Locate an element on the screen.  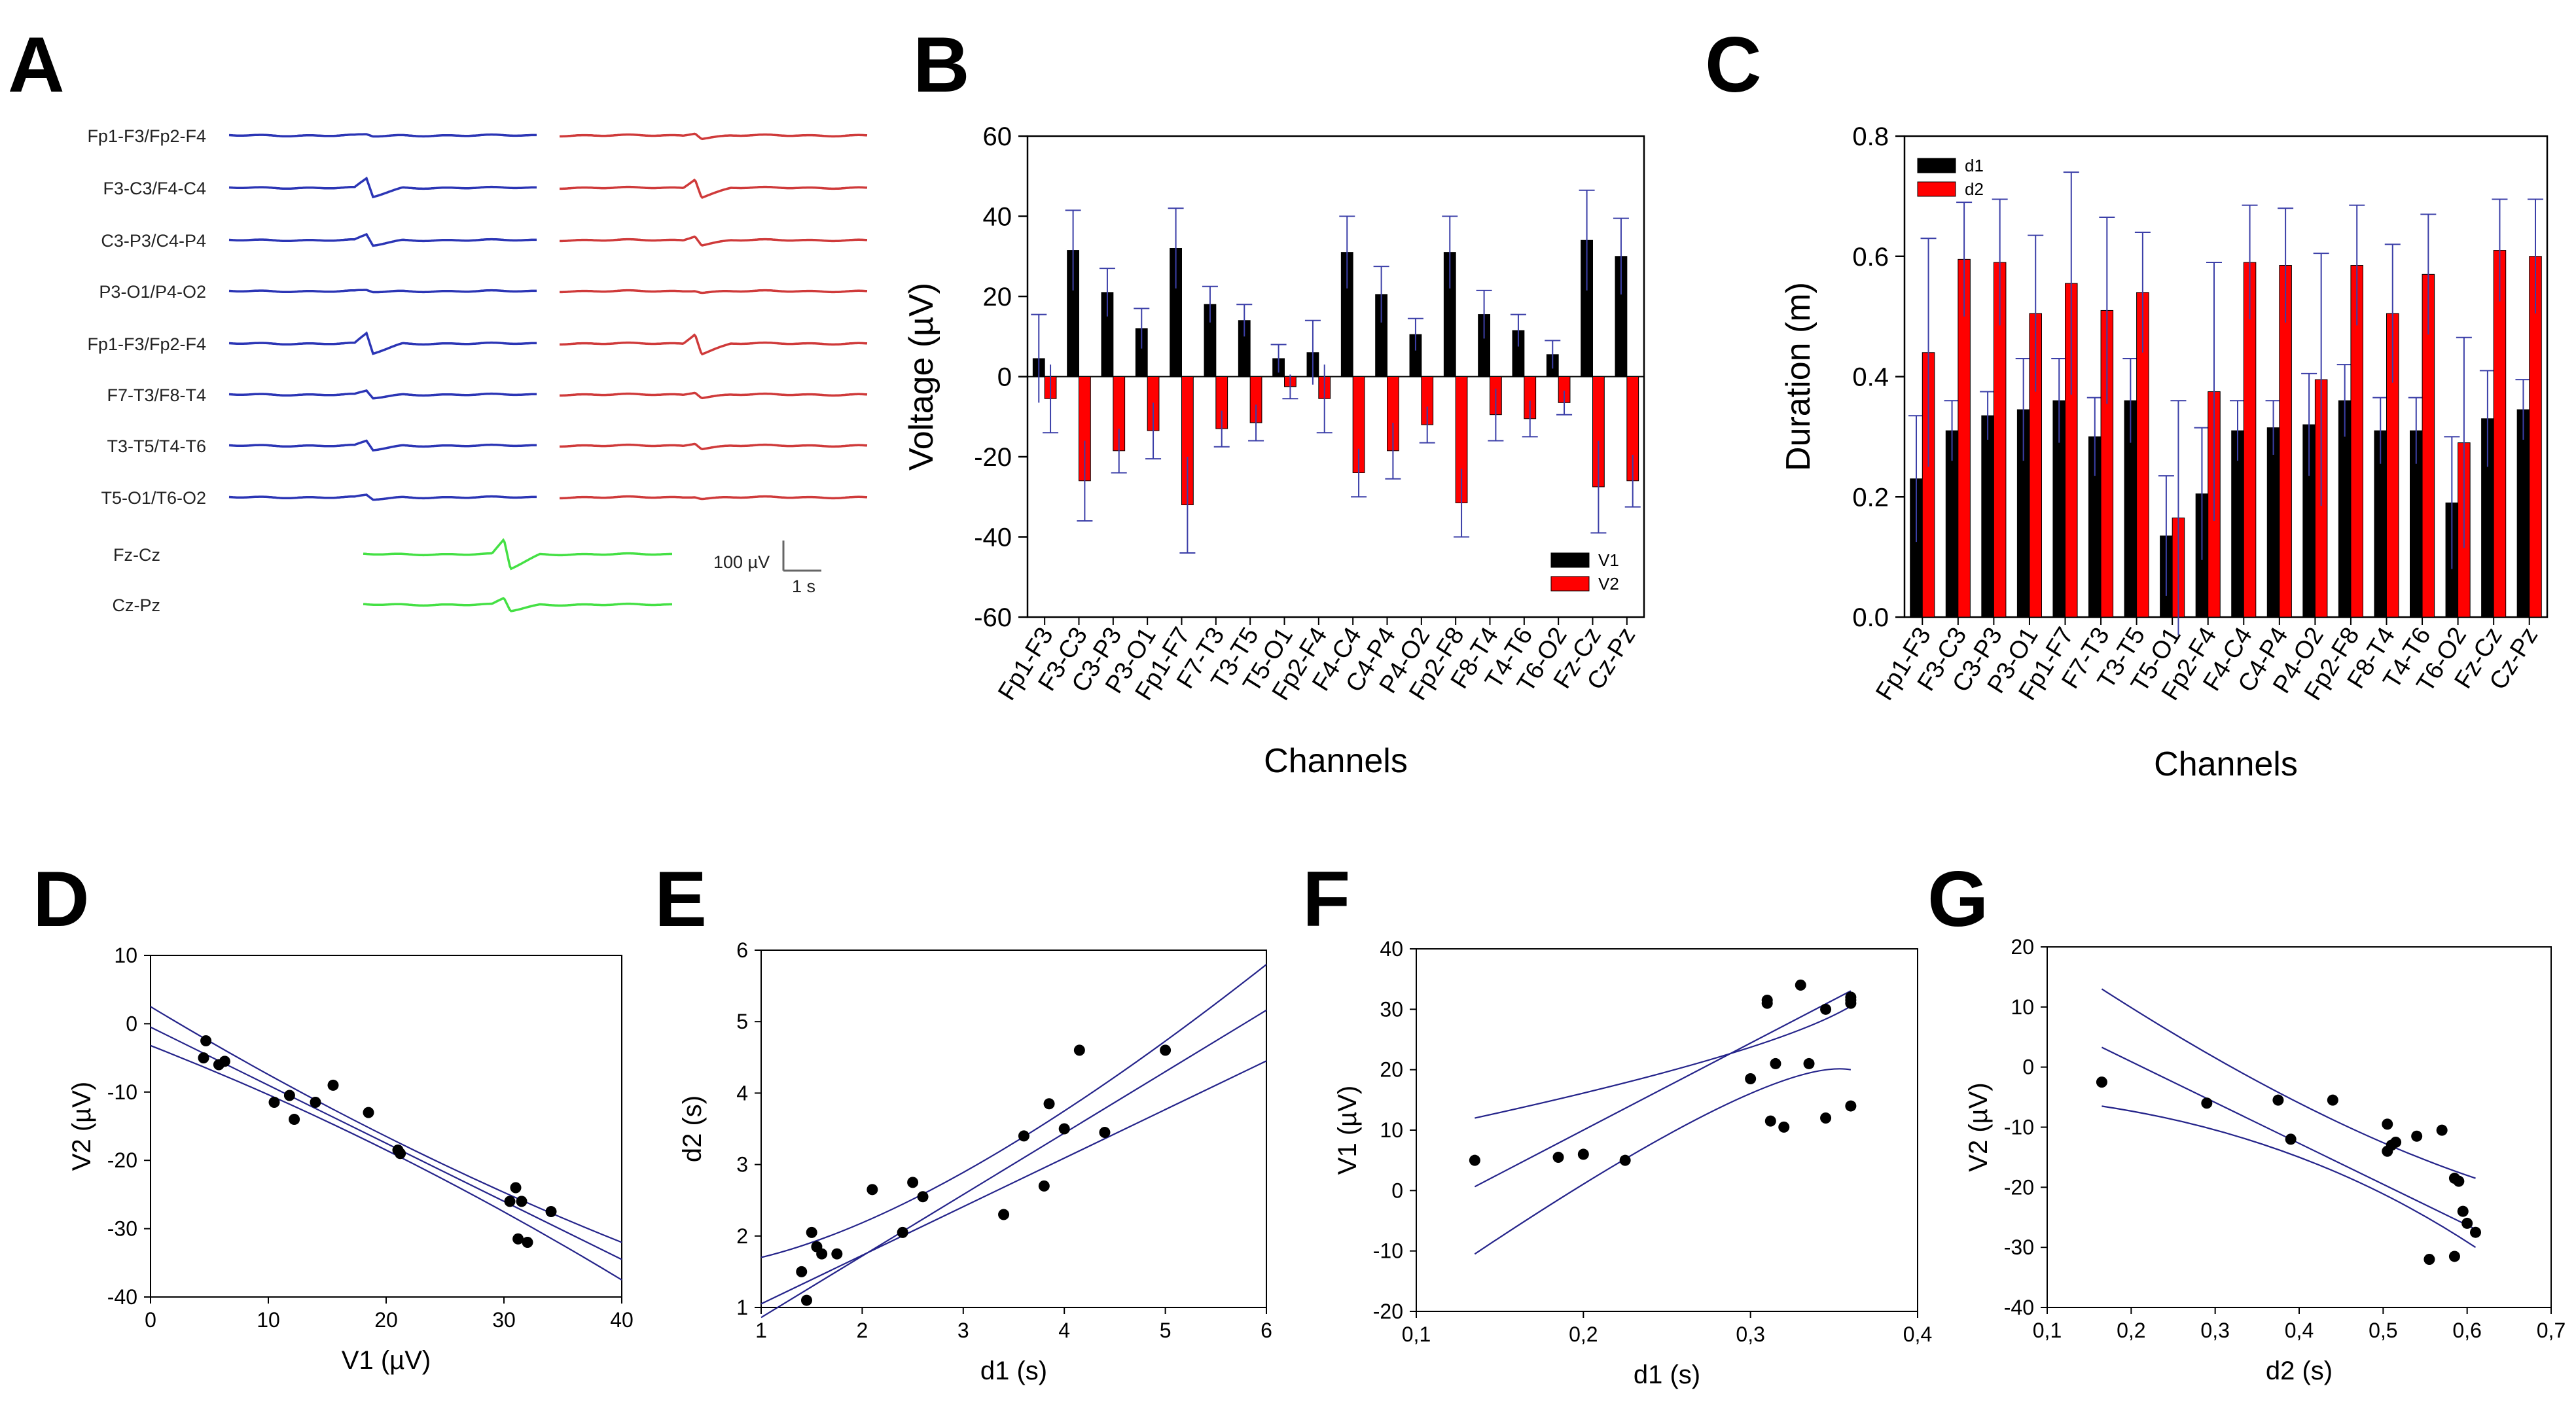
x-tick-label: 20 is located at coordinates (386, 1320).